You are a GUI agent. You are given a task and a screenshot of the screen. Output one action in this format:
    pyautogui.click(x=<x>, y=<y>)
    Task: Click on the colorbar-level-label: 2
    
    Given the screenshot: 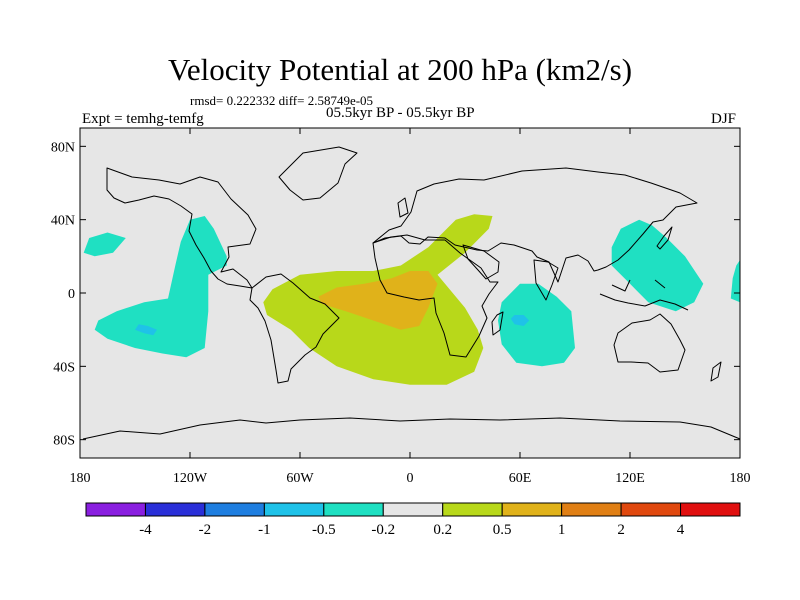 What is the action you would take?
    pyautogui.click(x=621, y=530)
    